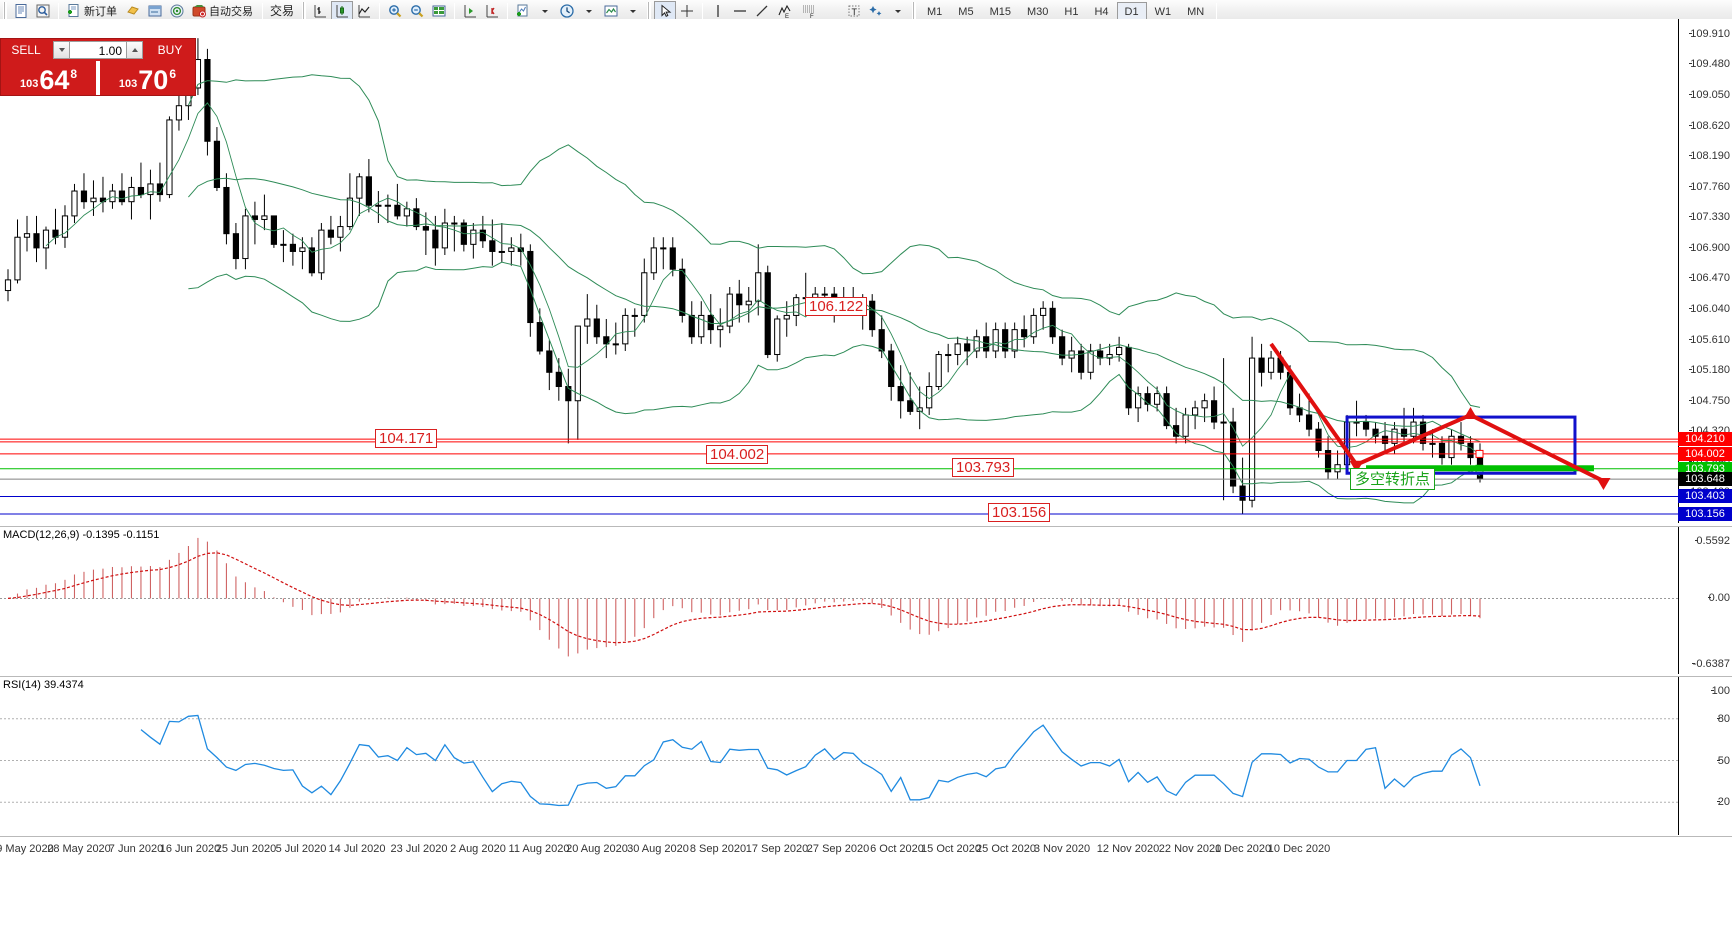  I want to click on vertical-line-tool-icon, so click(718, 11).